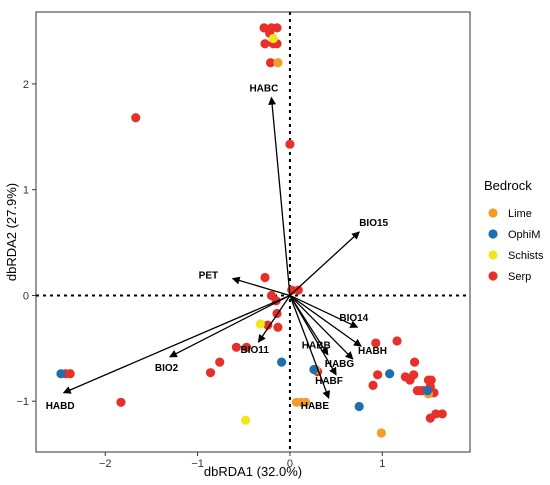  What do you see at coordinates (197, 464) in the screenshot?
I see `x-tick-label: −1` at bounding box center [197, 464].